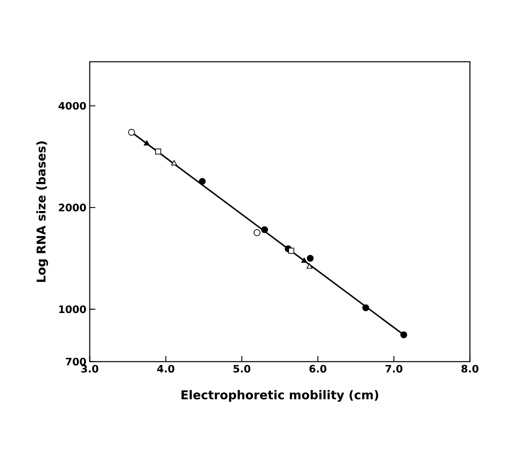 Image resolution: width=525 pixels, height=466 pixels. What do you see at coordinates (72, 208) in the screenshot?
I see `y-tick-label: 2000` at bounding box center [72, 208].